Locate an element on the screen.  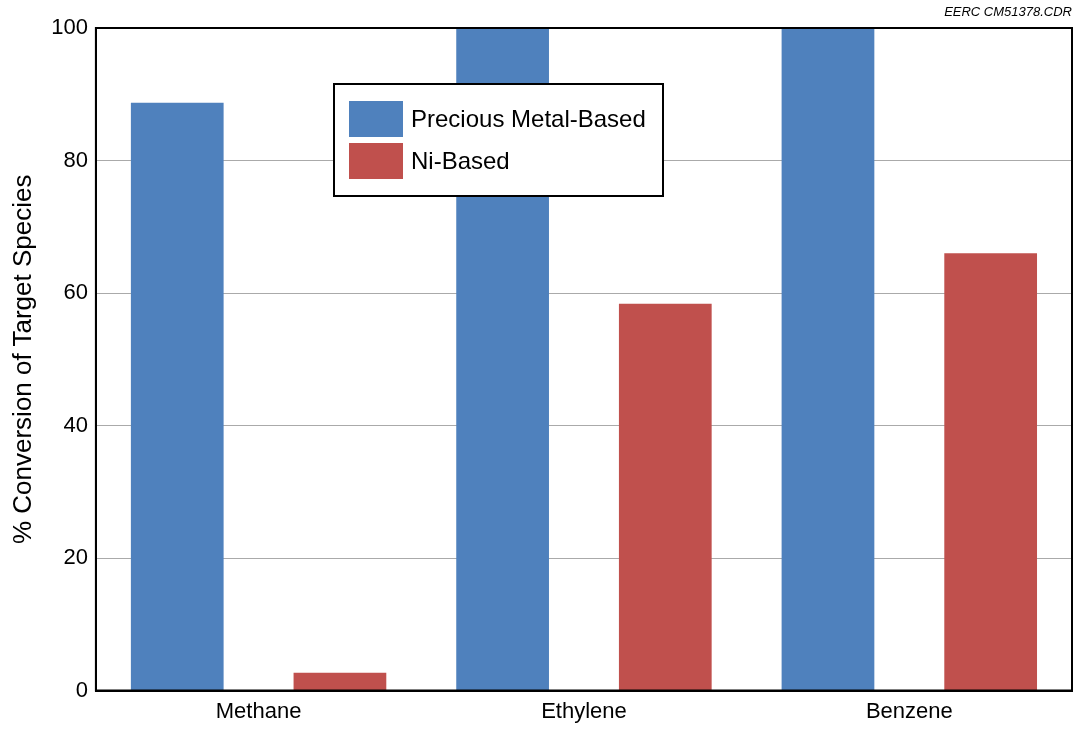
legend-label: Ni-Based is located at coordinates (460, 161).